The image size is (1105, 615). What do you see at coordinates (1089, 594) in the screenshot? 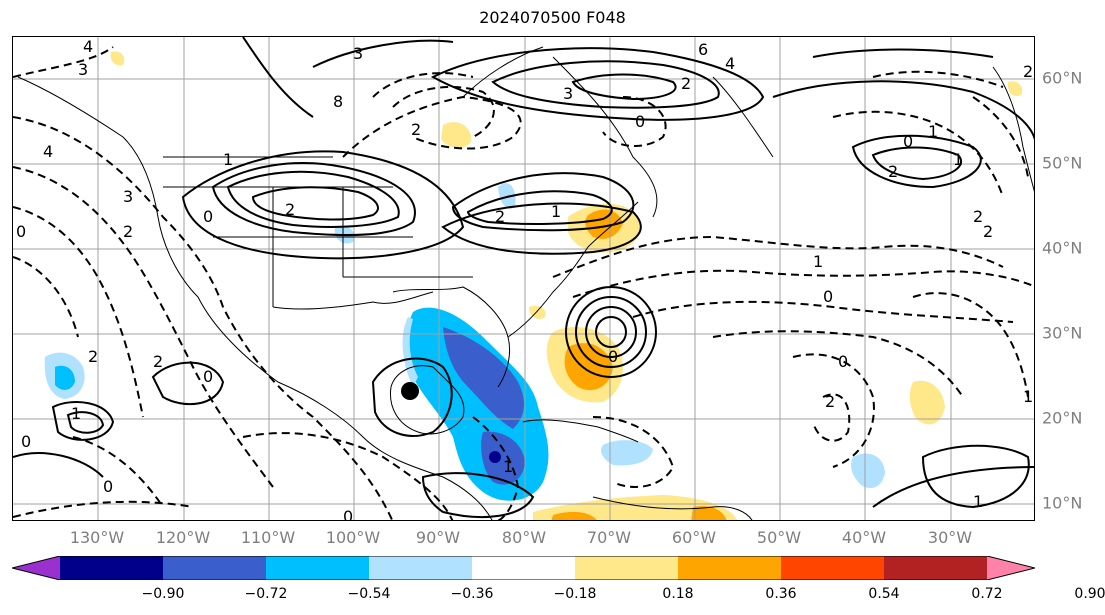
I see `colorbar-tick-label: 0.90` at bounding box center [1089, 594].